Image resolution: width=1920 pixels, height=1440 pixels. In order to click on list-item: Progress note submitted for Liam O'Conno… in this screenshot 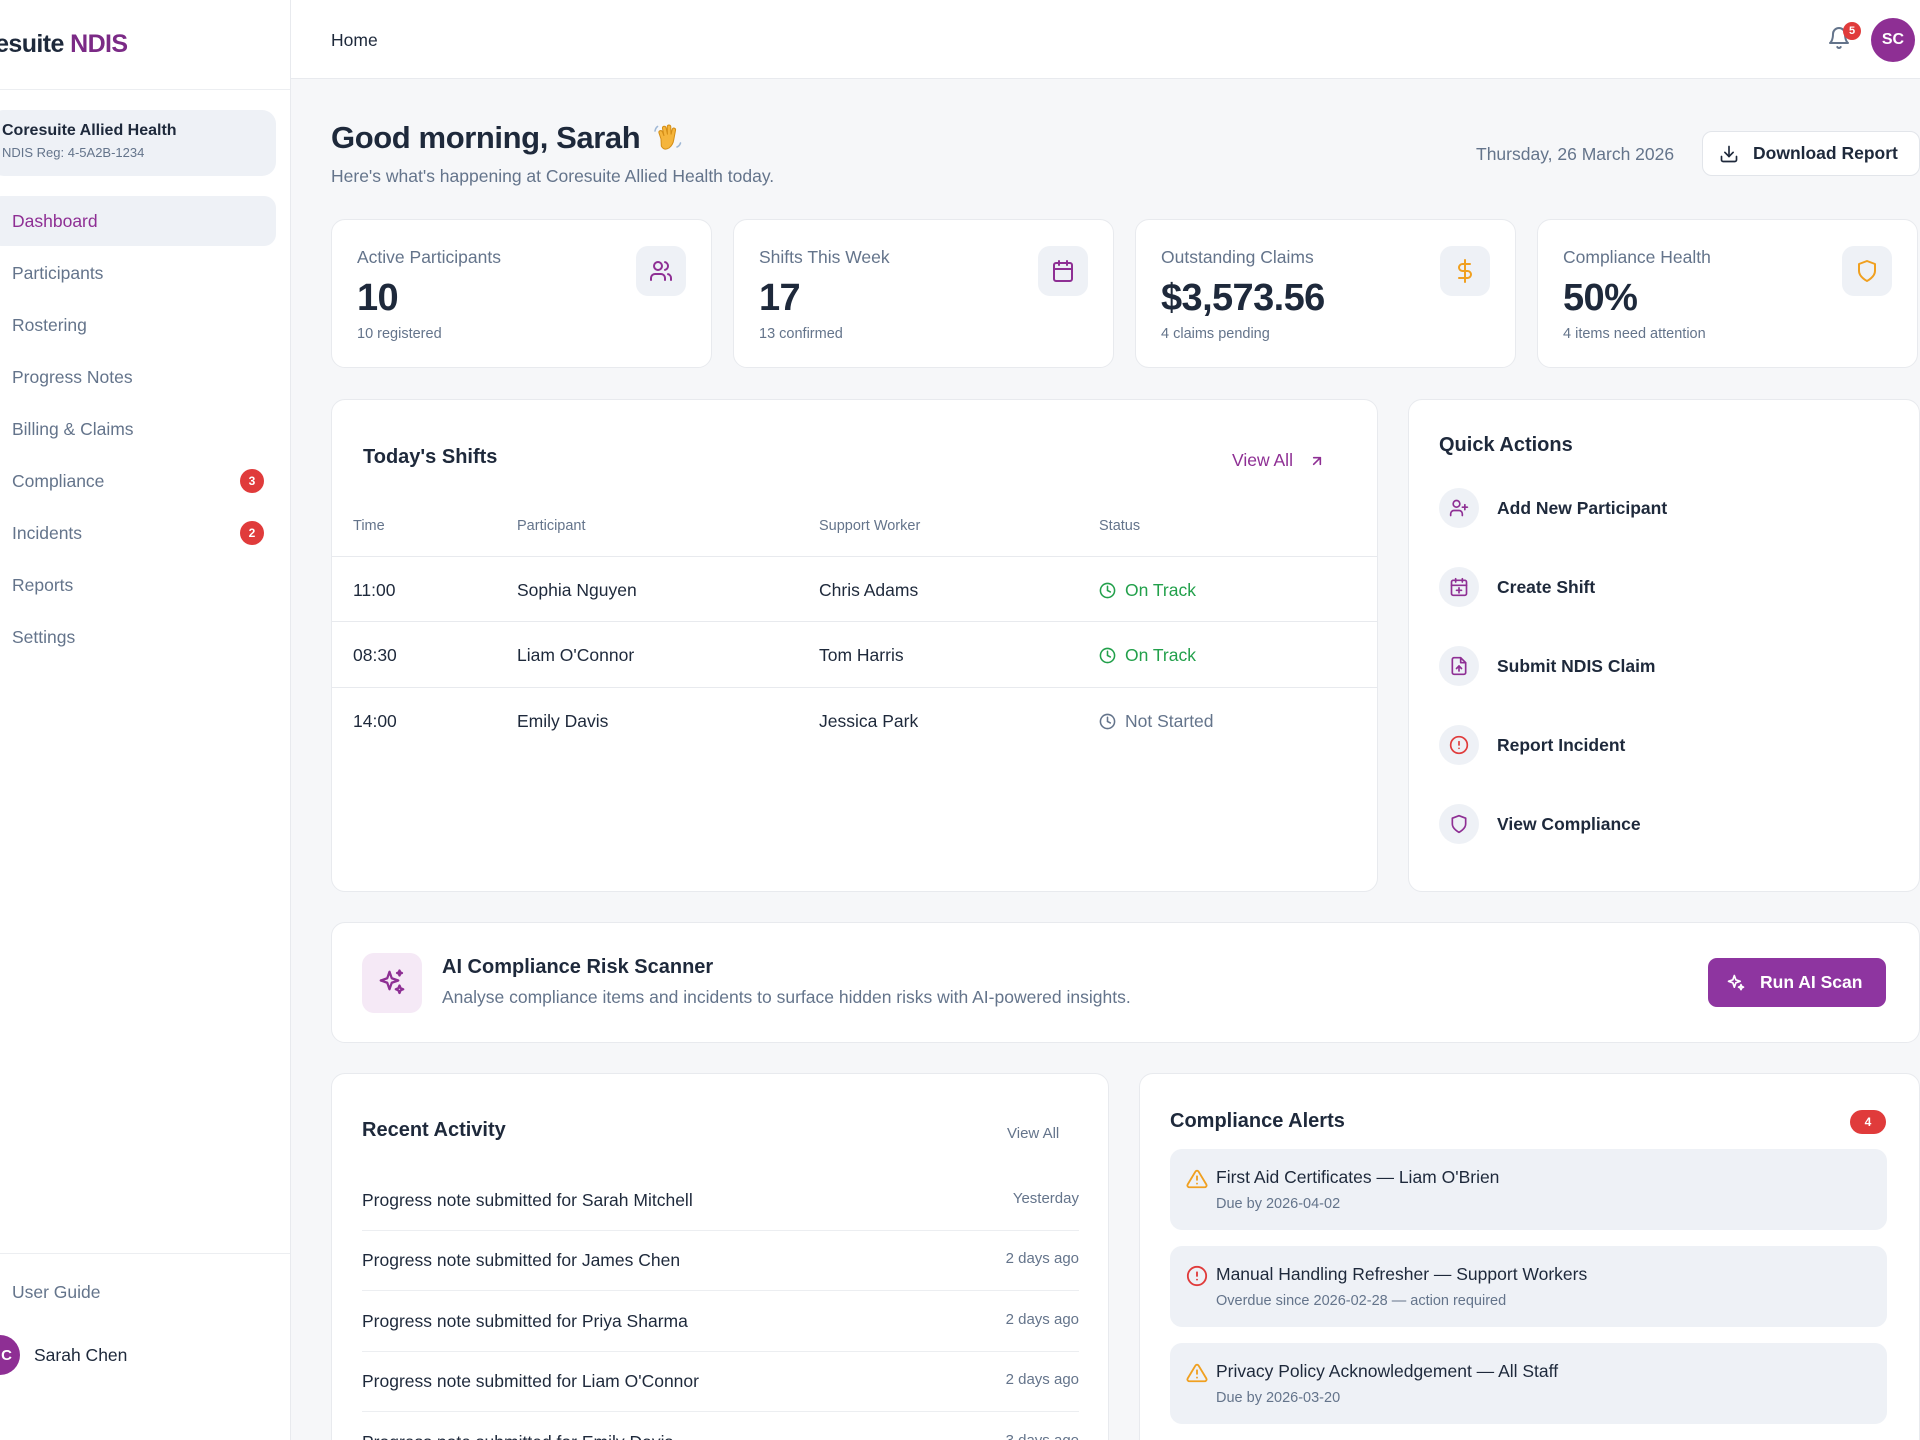, I will do `click(720, 1382)`.